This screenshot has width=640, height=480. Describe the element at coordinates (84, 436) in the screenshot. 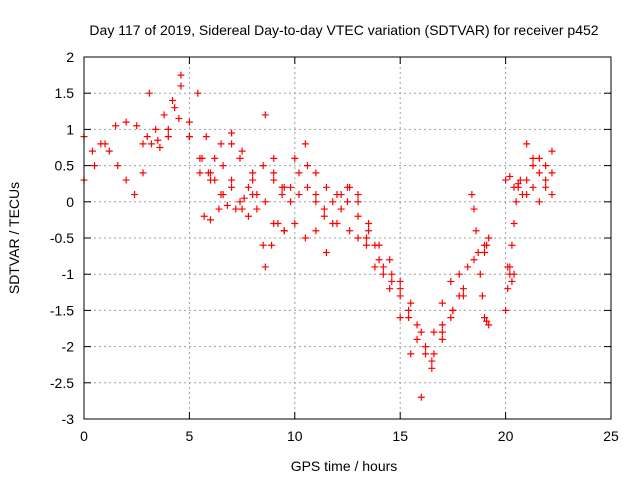

I see `x-tick-label: 0` at that location.